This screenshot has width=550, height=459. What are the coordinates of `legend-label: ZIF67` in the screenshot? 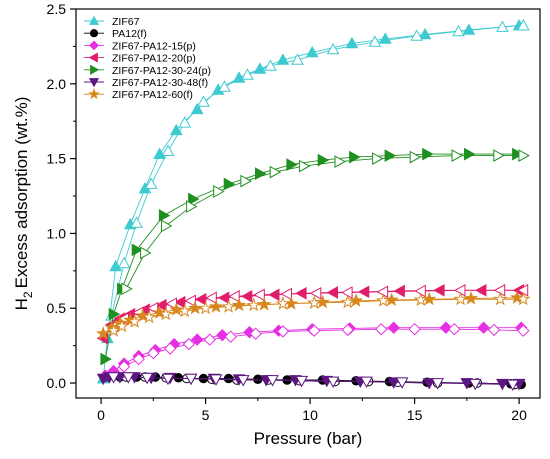 It's located at (126, 22).